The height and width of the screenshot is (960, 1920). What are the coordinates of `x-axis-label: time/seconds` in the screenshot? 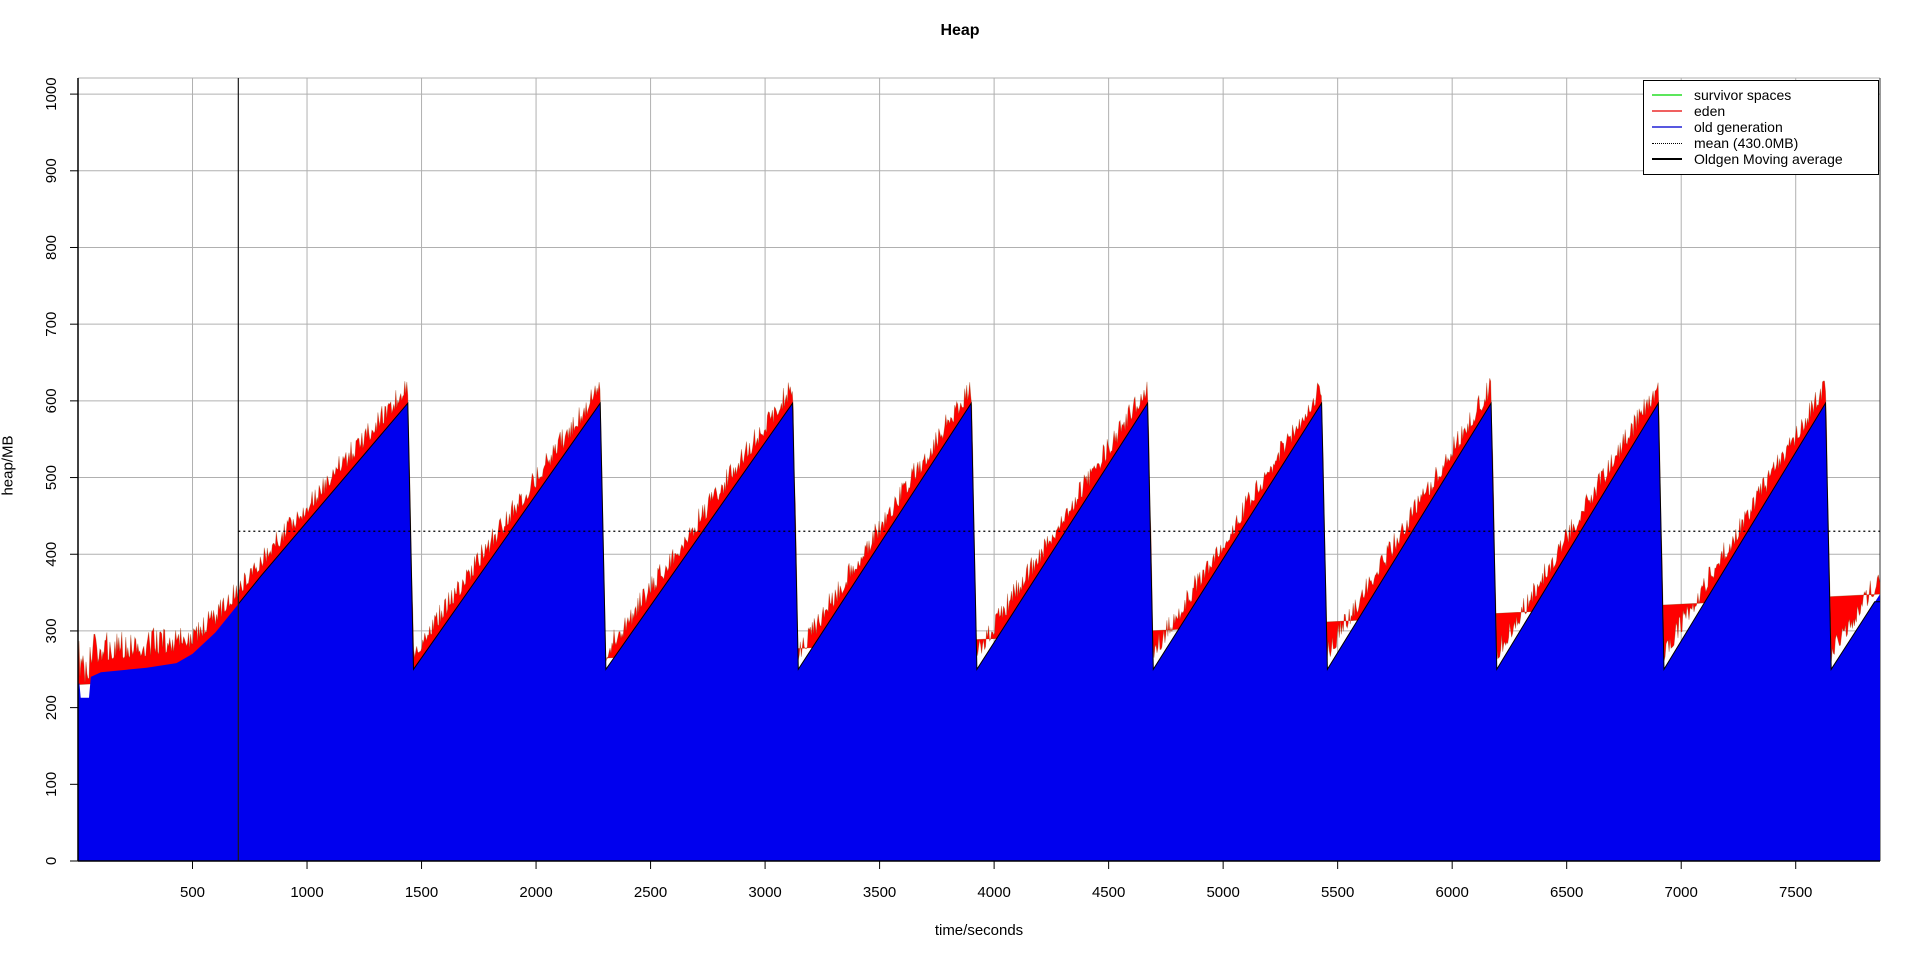 It's located at (979, 930).